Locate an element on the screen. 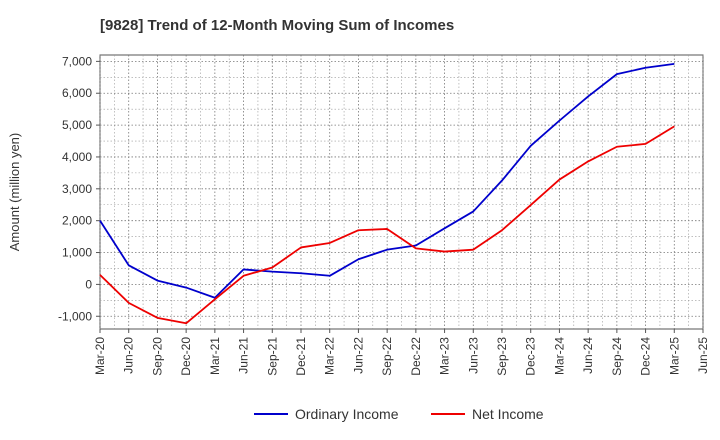 Image resolution: width=720 pixels, height=440 pixels. y-tick-label: 3,000 is located at coordinates (77, 189).